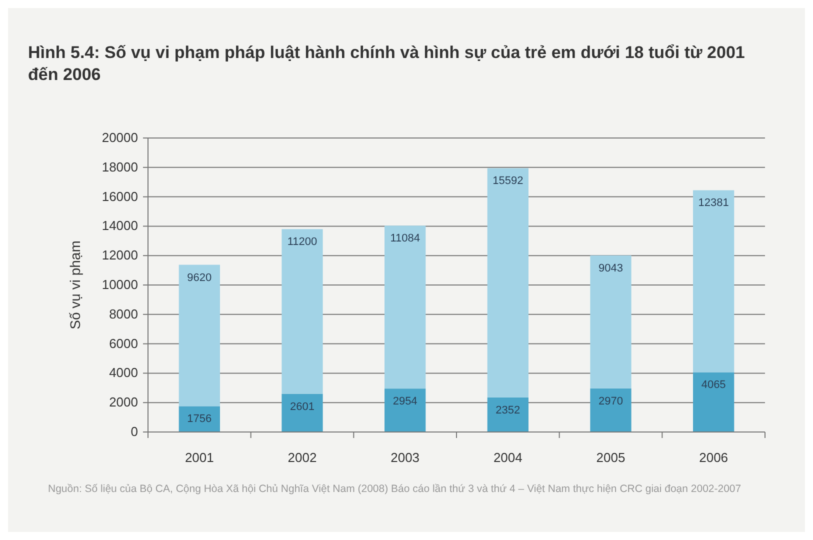 The width and height of the screenshot is (813, 540). I want to click on y-tick-label: 18000, so click(120, 166).